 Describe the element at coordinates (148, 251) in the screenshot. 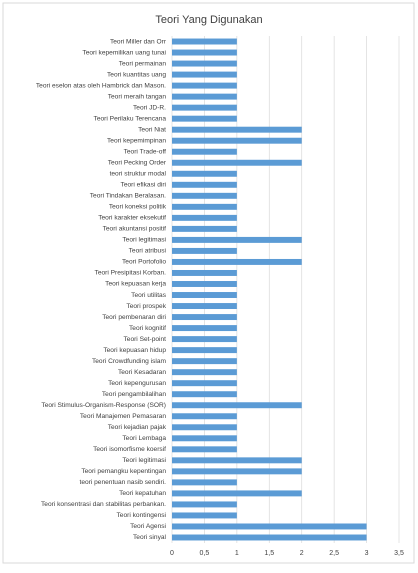

I see `y-tick-label: Teori atribusi` at that location.